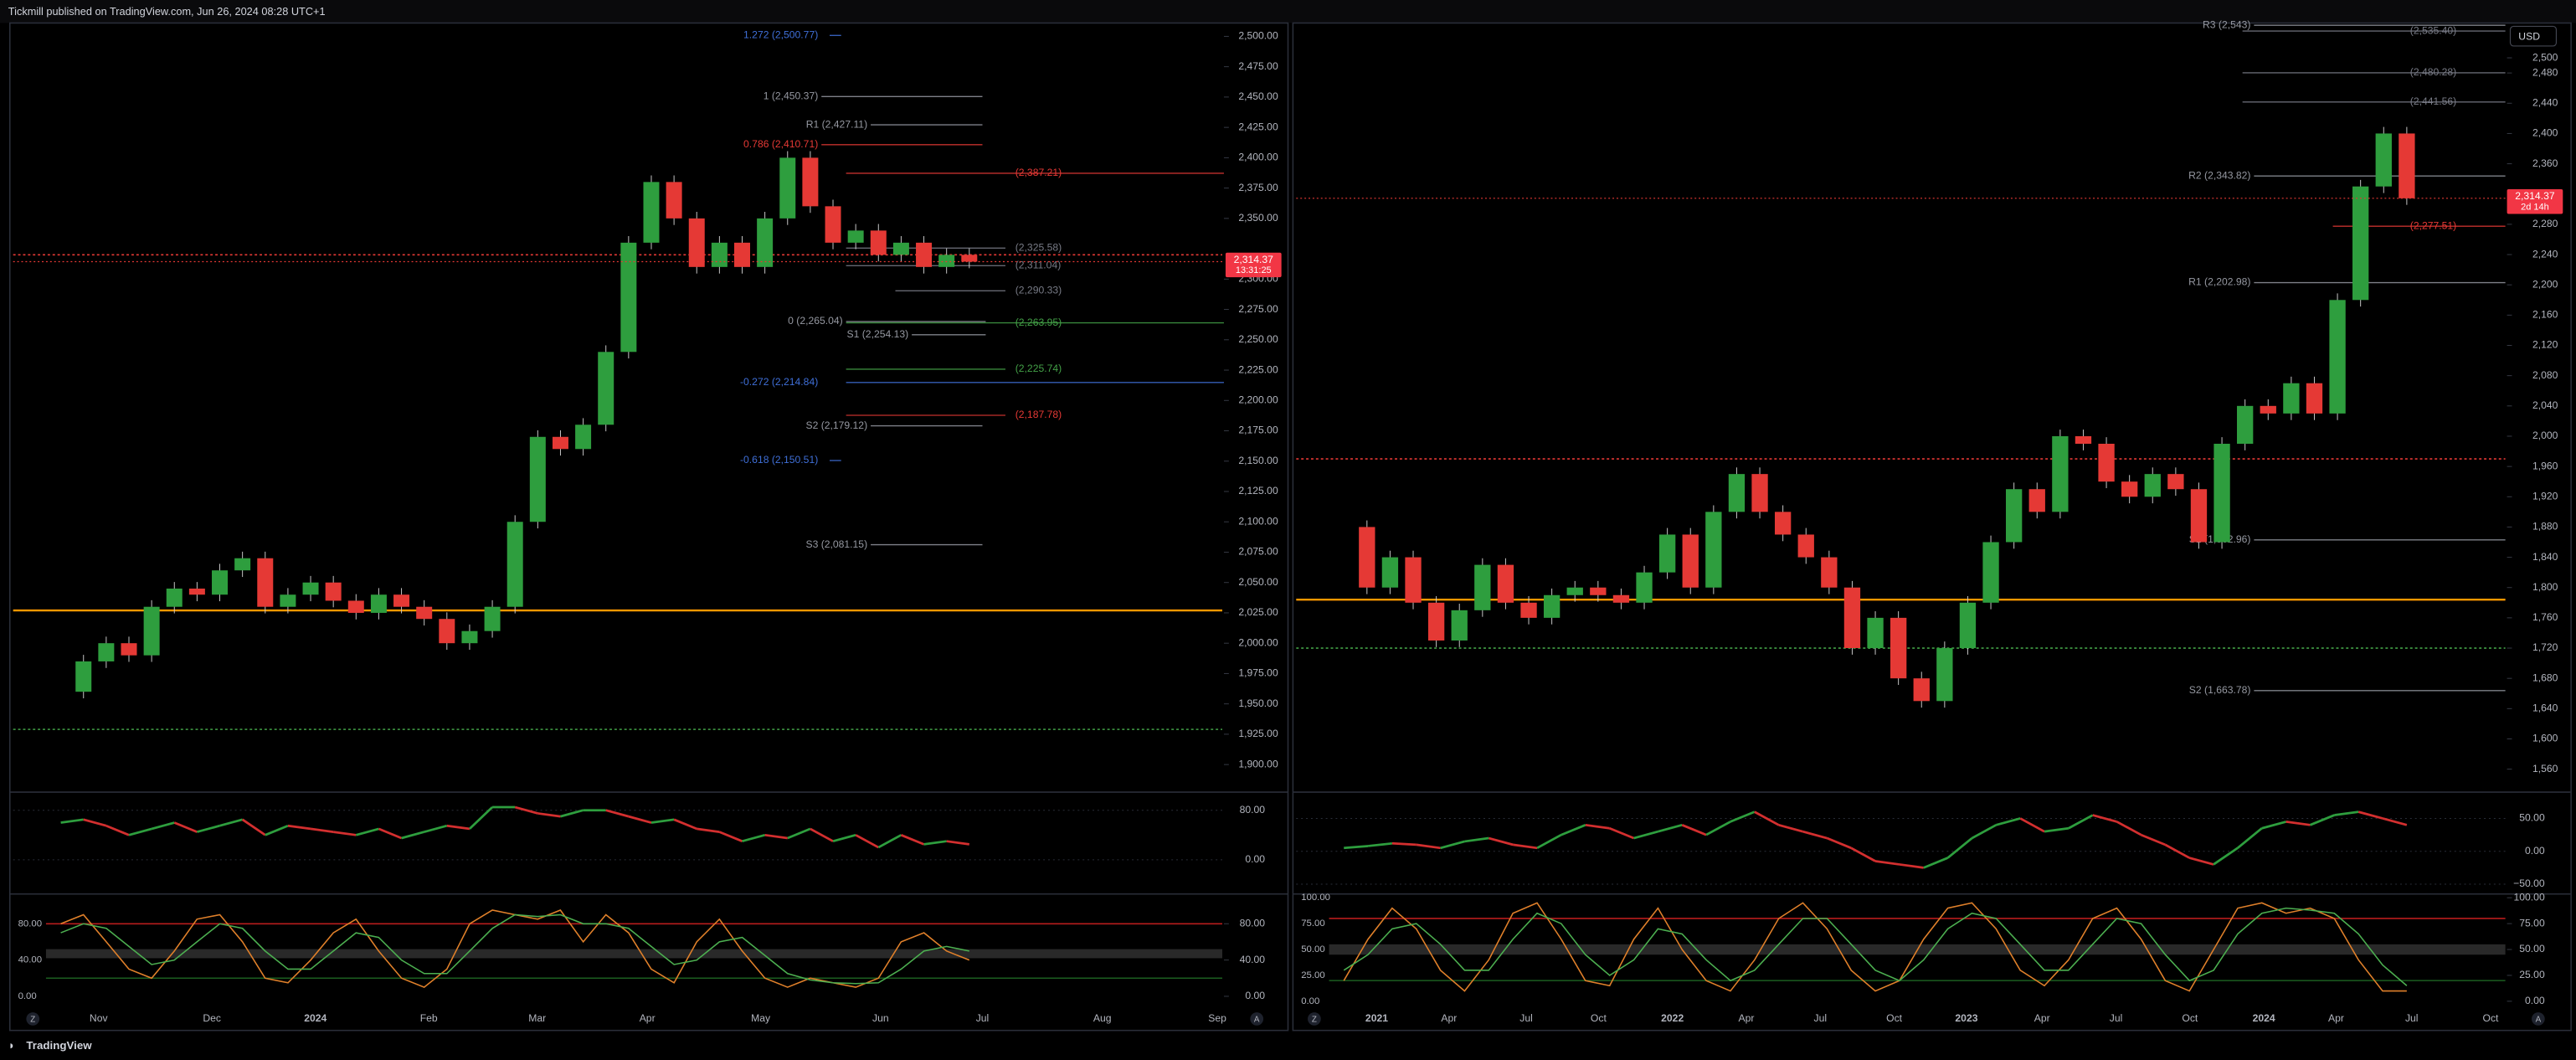 Image resolution: width=2576 pixels, height=1060 pixels. I want to click on price-tick-label: 2,080, so click(2545, 375).